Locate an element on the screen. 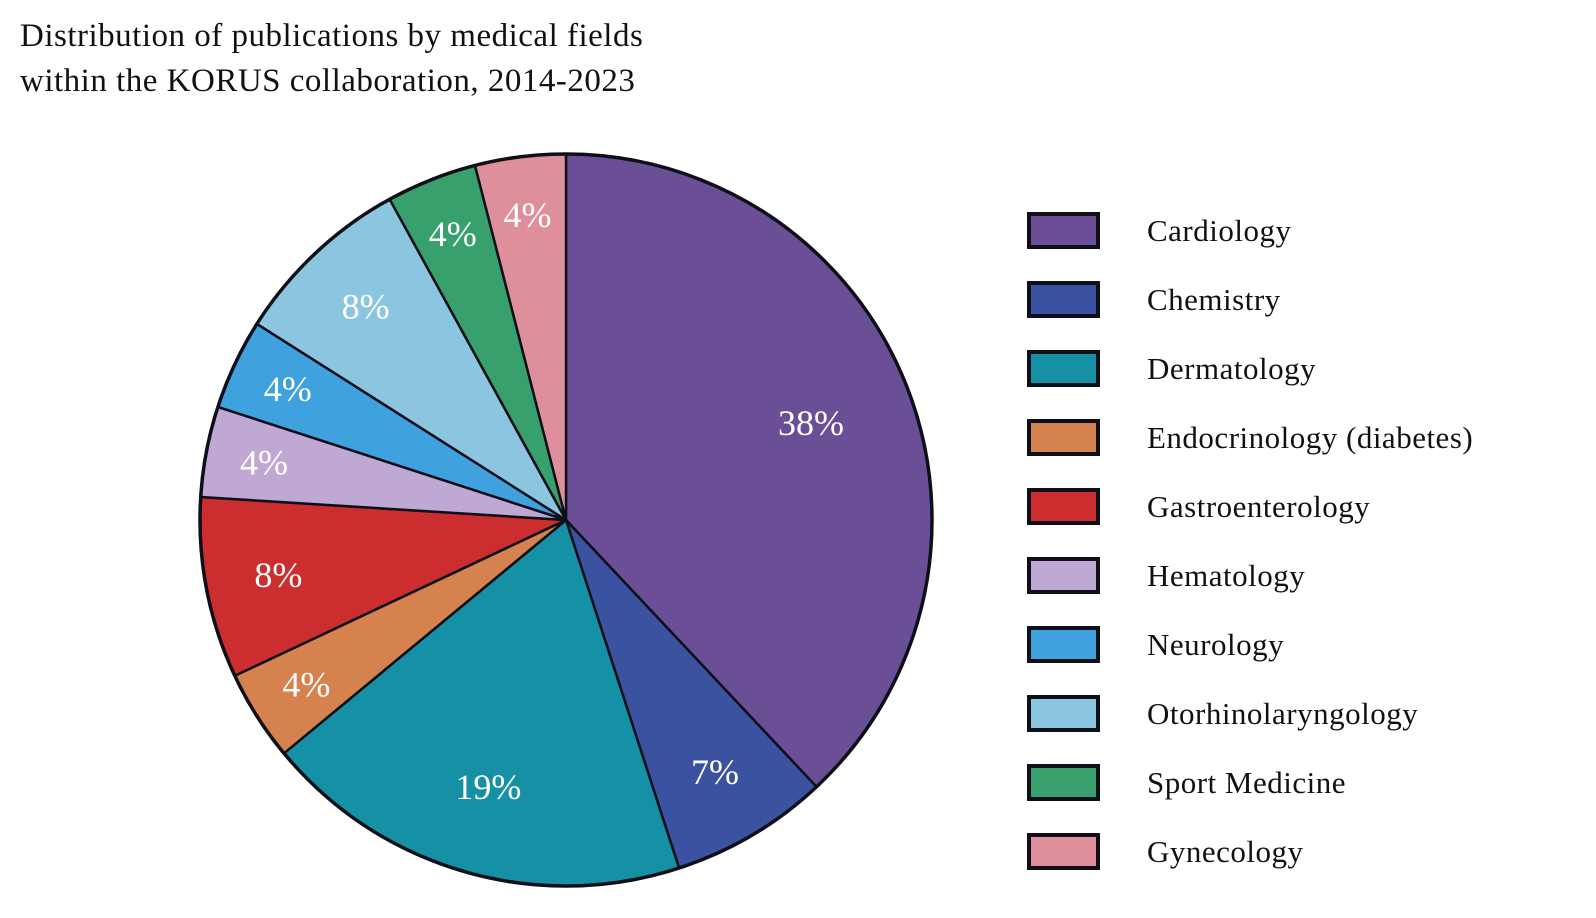 This screenshot has width=1596, height=918. legend-item-chemistry: Chemistry is located at coordinates (1250, 299).